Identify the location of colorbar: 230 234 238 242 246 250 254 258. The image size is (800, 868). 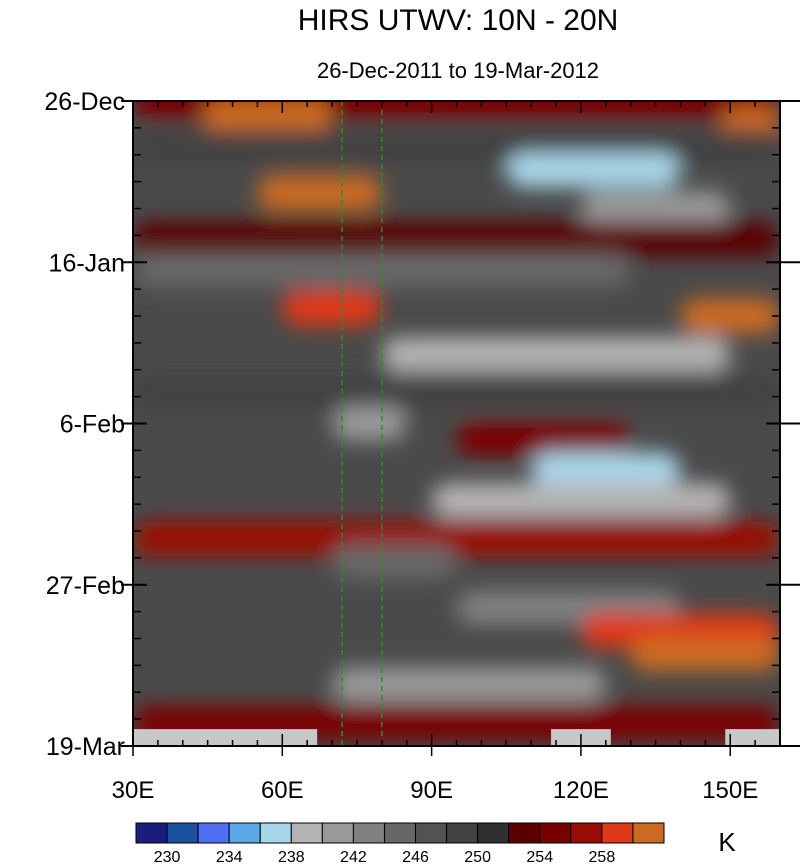
(400, 844).